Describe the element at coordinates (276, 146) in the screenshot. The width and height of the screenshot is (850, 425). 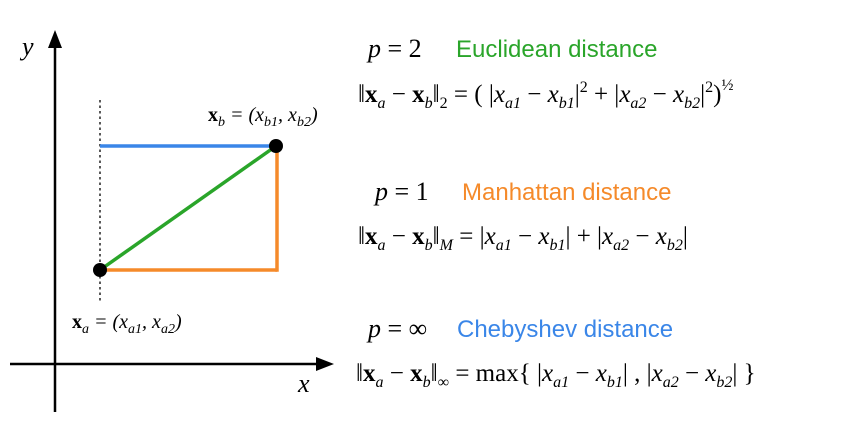
I see `point-b` at that location.